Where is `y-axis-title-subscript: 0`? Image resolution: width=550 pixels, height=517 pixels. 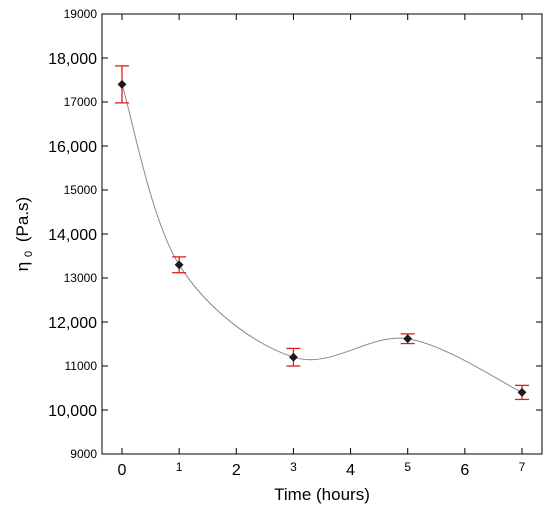
y-axis-title-subscript: 0 is located at coordinates (29, 254).